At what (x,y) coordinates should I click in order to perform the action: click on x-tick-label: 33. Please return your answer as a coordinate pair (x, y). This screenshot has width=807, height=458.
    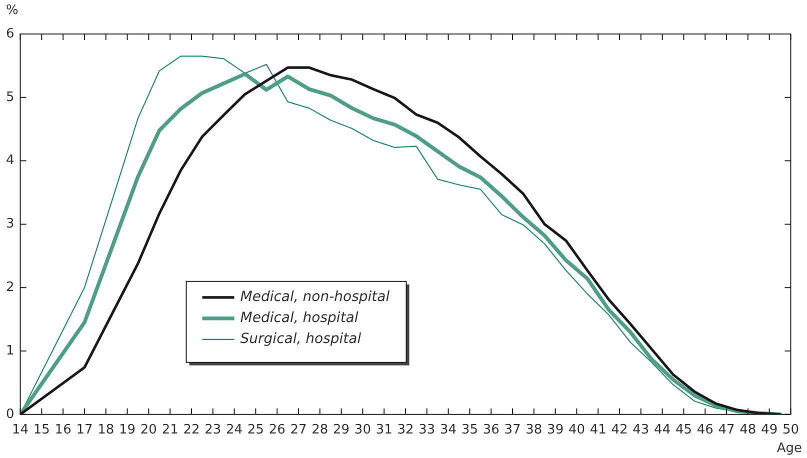
    Looking at the image, I should click on (427, 430).